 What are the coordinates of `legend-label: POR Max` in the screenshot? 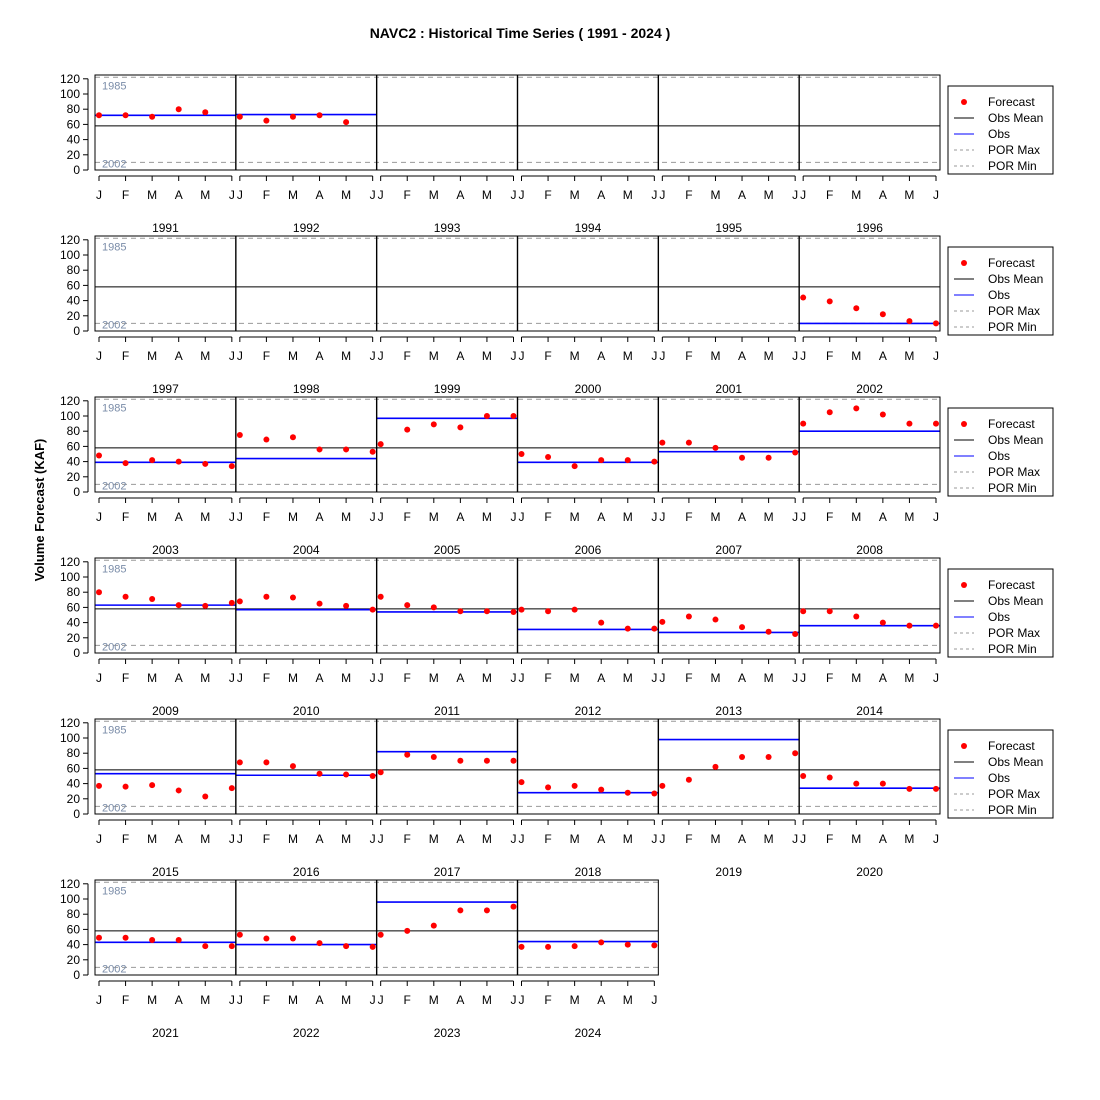 It's located at (1014, 311).